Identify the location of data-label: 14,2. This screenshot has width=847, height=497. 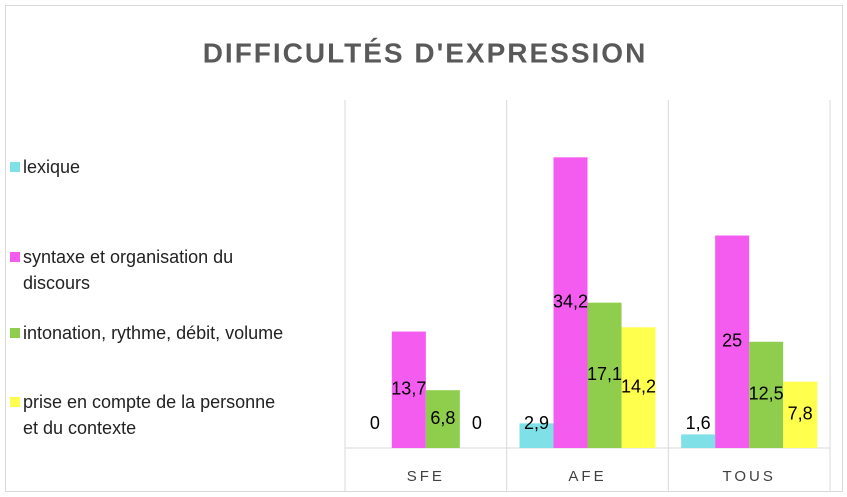
(638, 386).